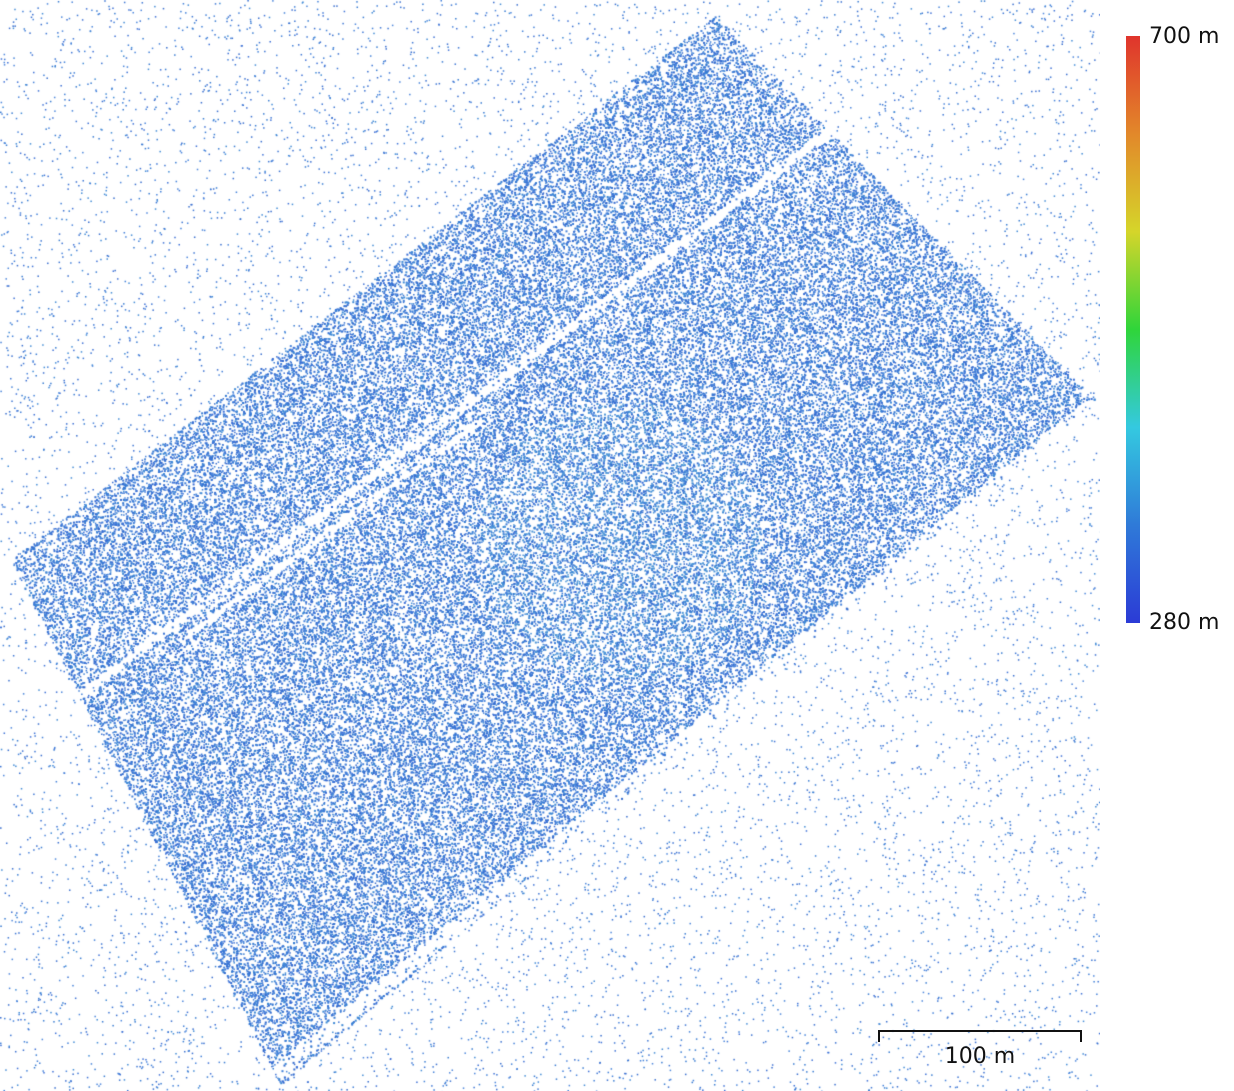 The image size is (1234, 1091). What do you see at coordinates (980, 1056) in the screenshot?
I see `scale-bar-label: 100 m` at bounding box center [980, 1056].